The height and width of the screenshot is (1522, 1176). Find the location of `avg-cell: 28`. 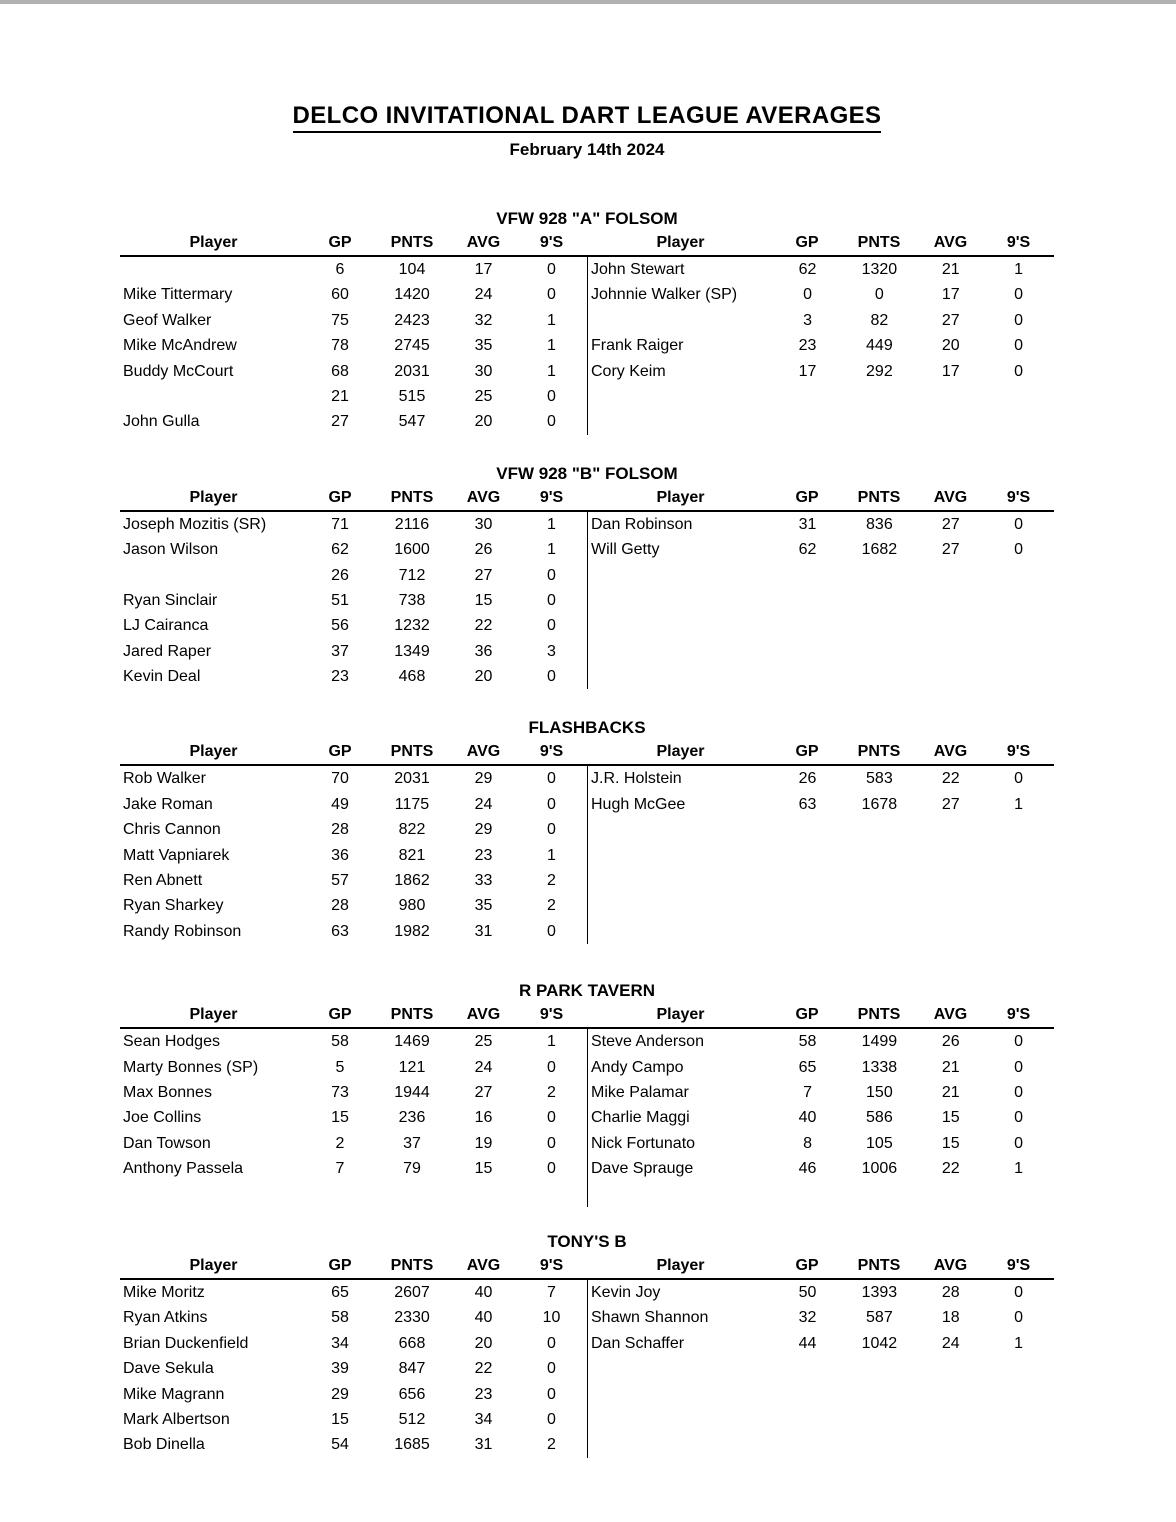

avg-cell: 28 is located at coordinates (950, 1292).